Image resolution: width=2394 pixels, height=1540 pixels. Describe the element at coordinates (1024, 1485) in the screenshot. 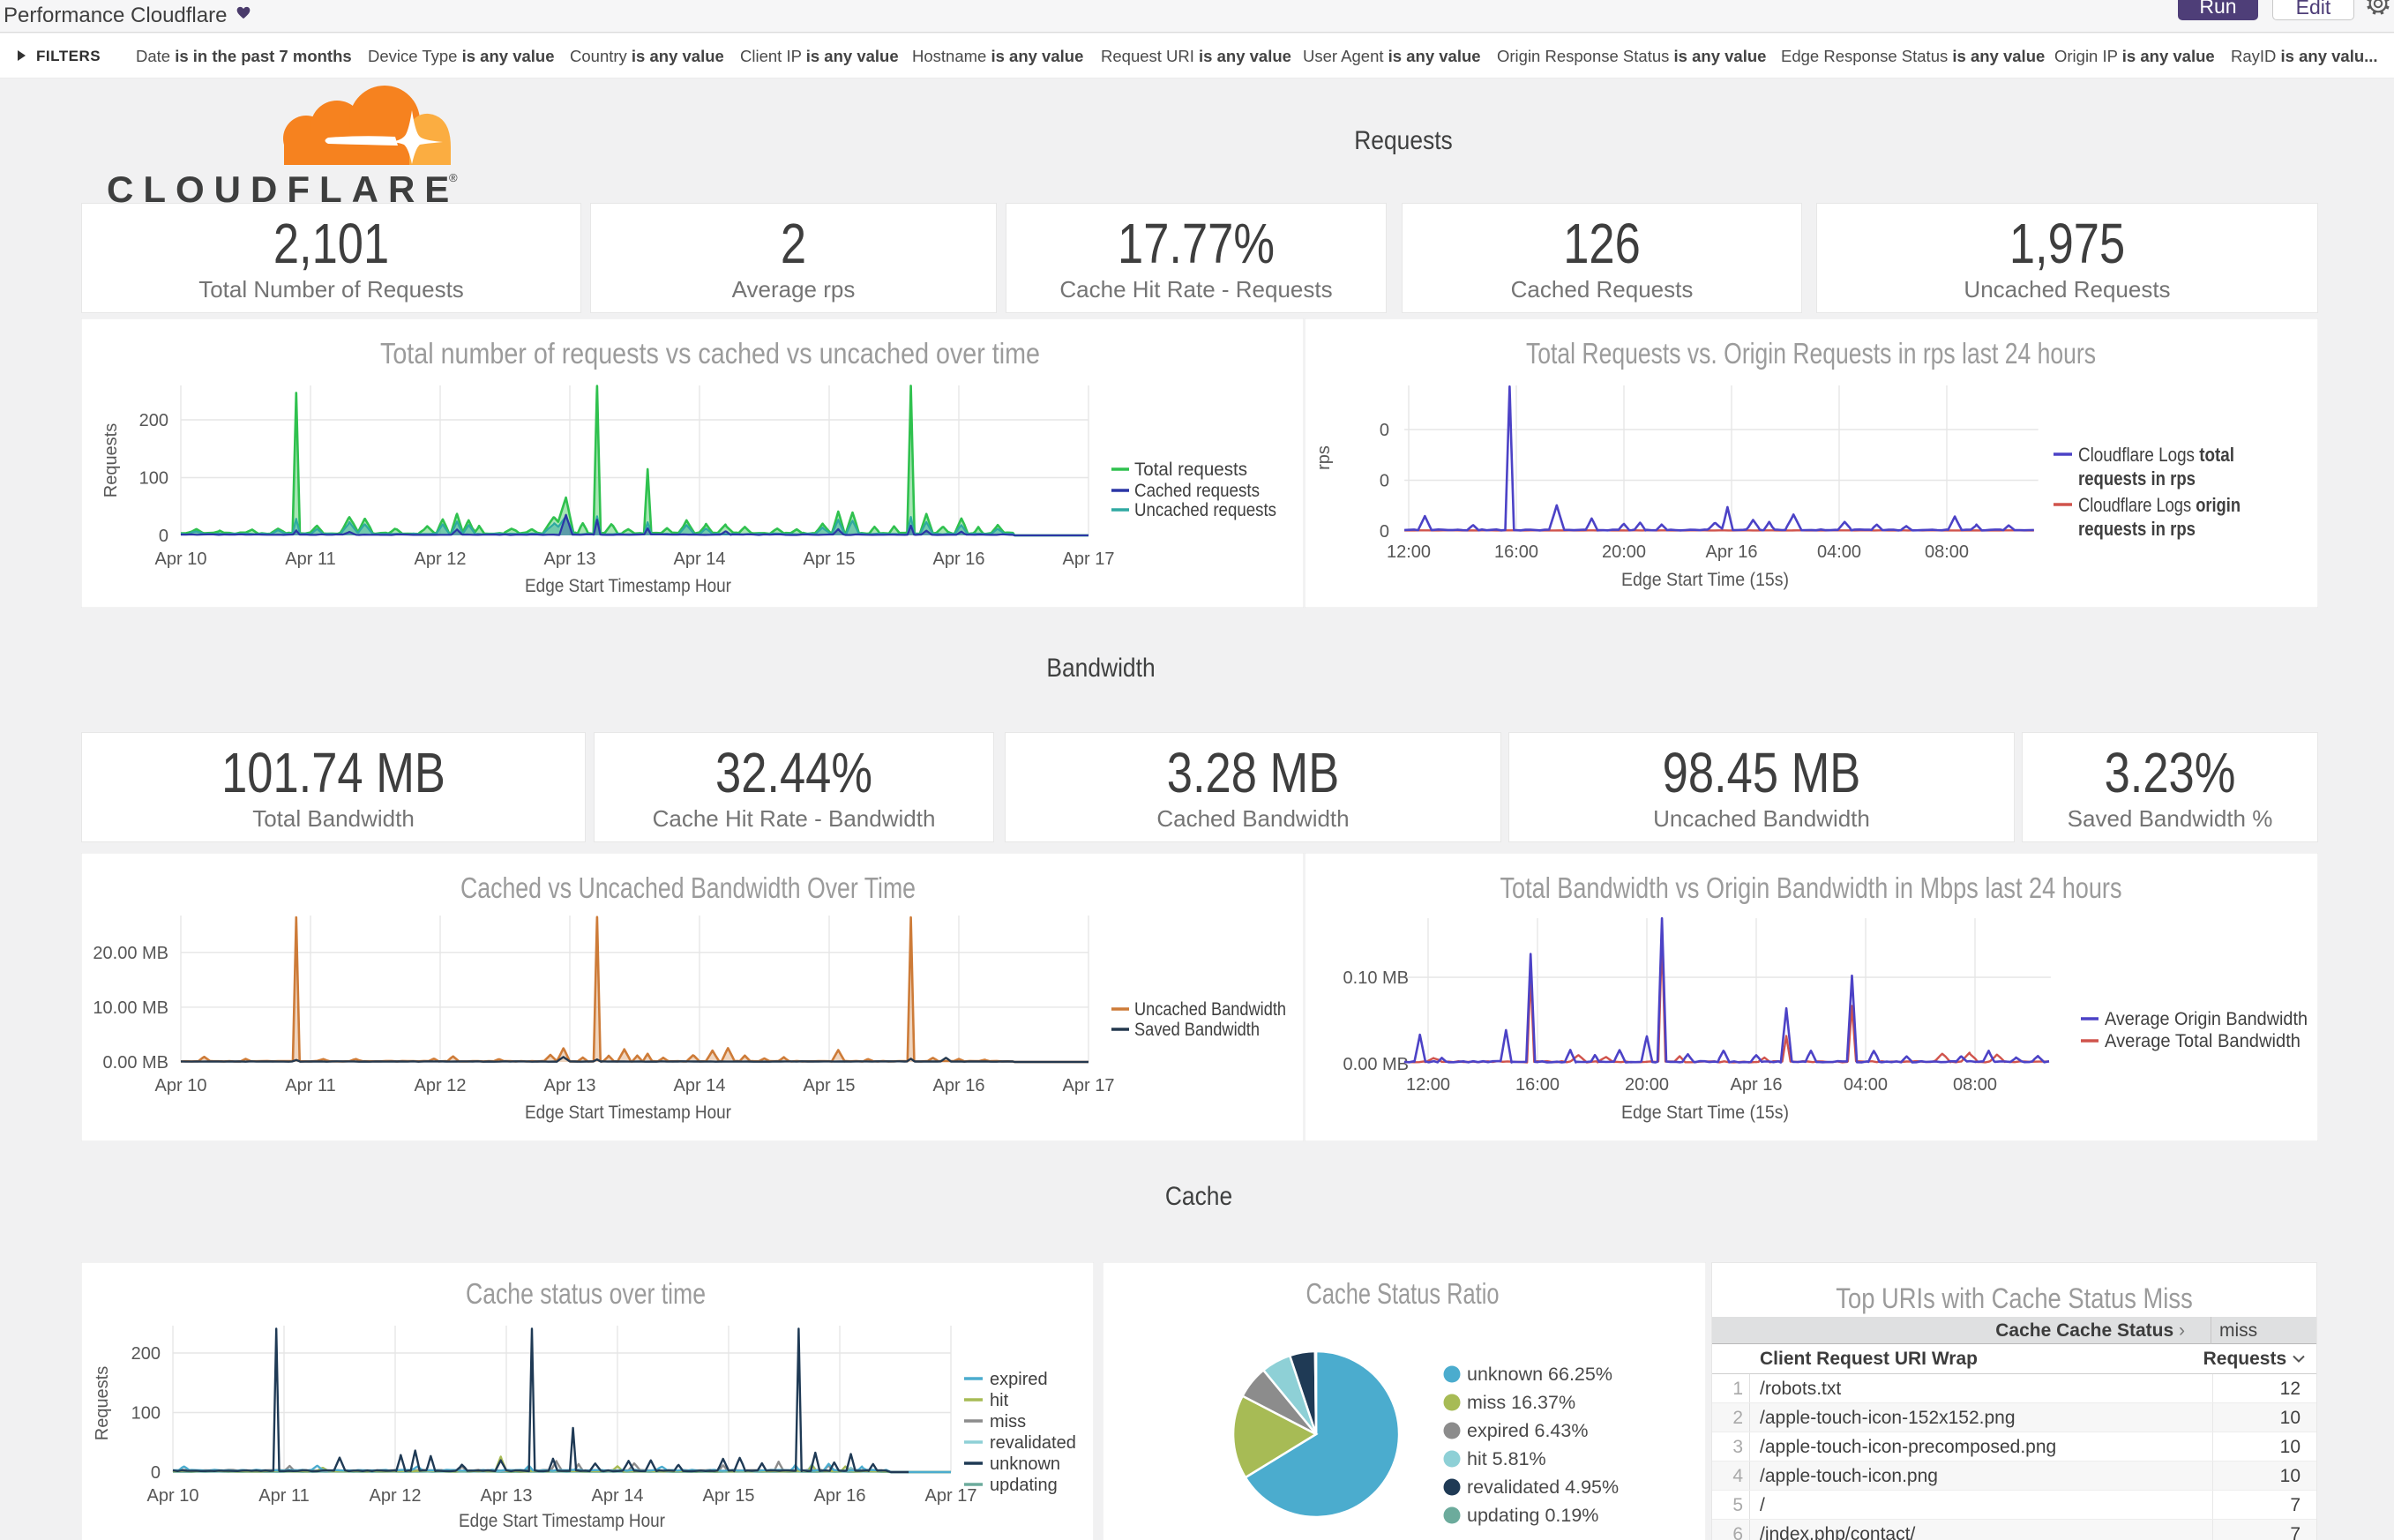

I see `svg-text: updating` at that location.